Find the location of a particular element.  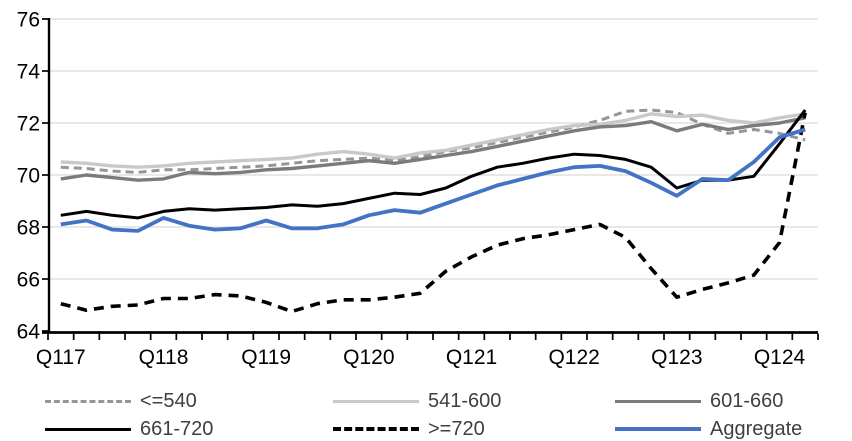

legend-item-ge720: >=720 is located at coordinates (409, 429).